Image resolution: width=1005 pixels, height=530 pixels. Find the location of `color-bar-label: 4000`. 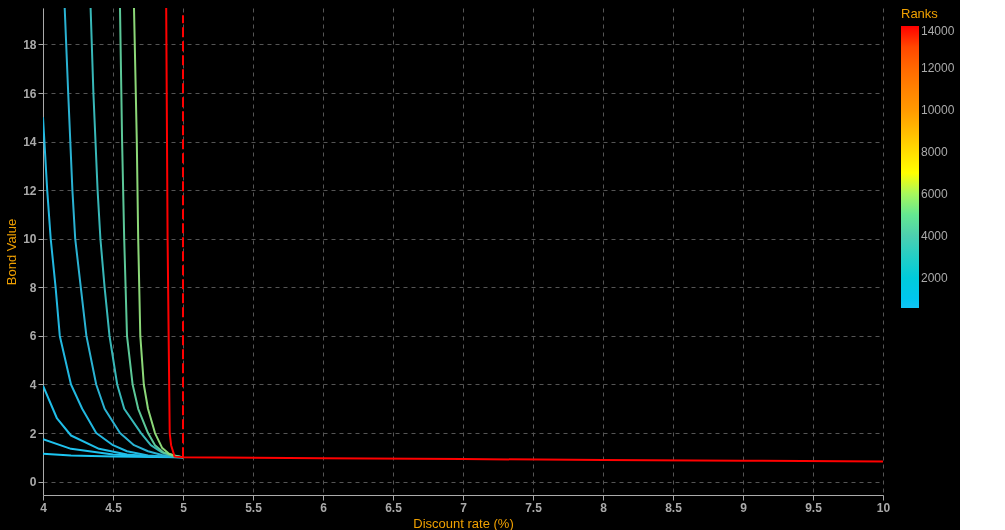

color-bar-label: 4000 is located at coordinates (935, 235).